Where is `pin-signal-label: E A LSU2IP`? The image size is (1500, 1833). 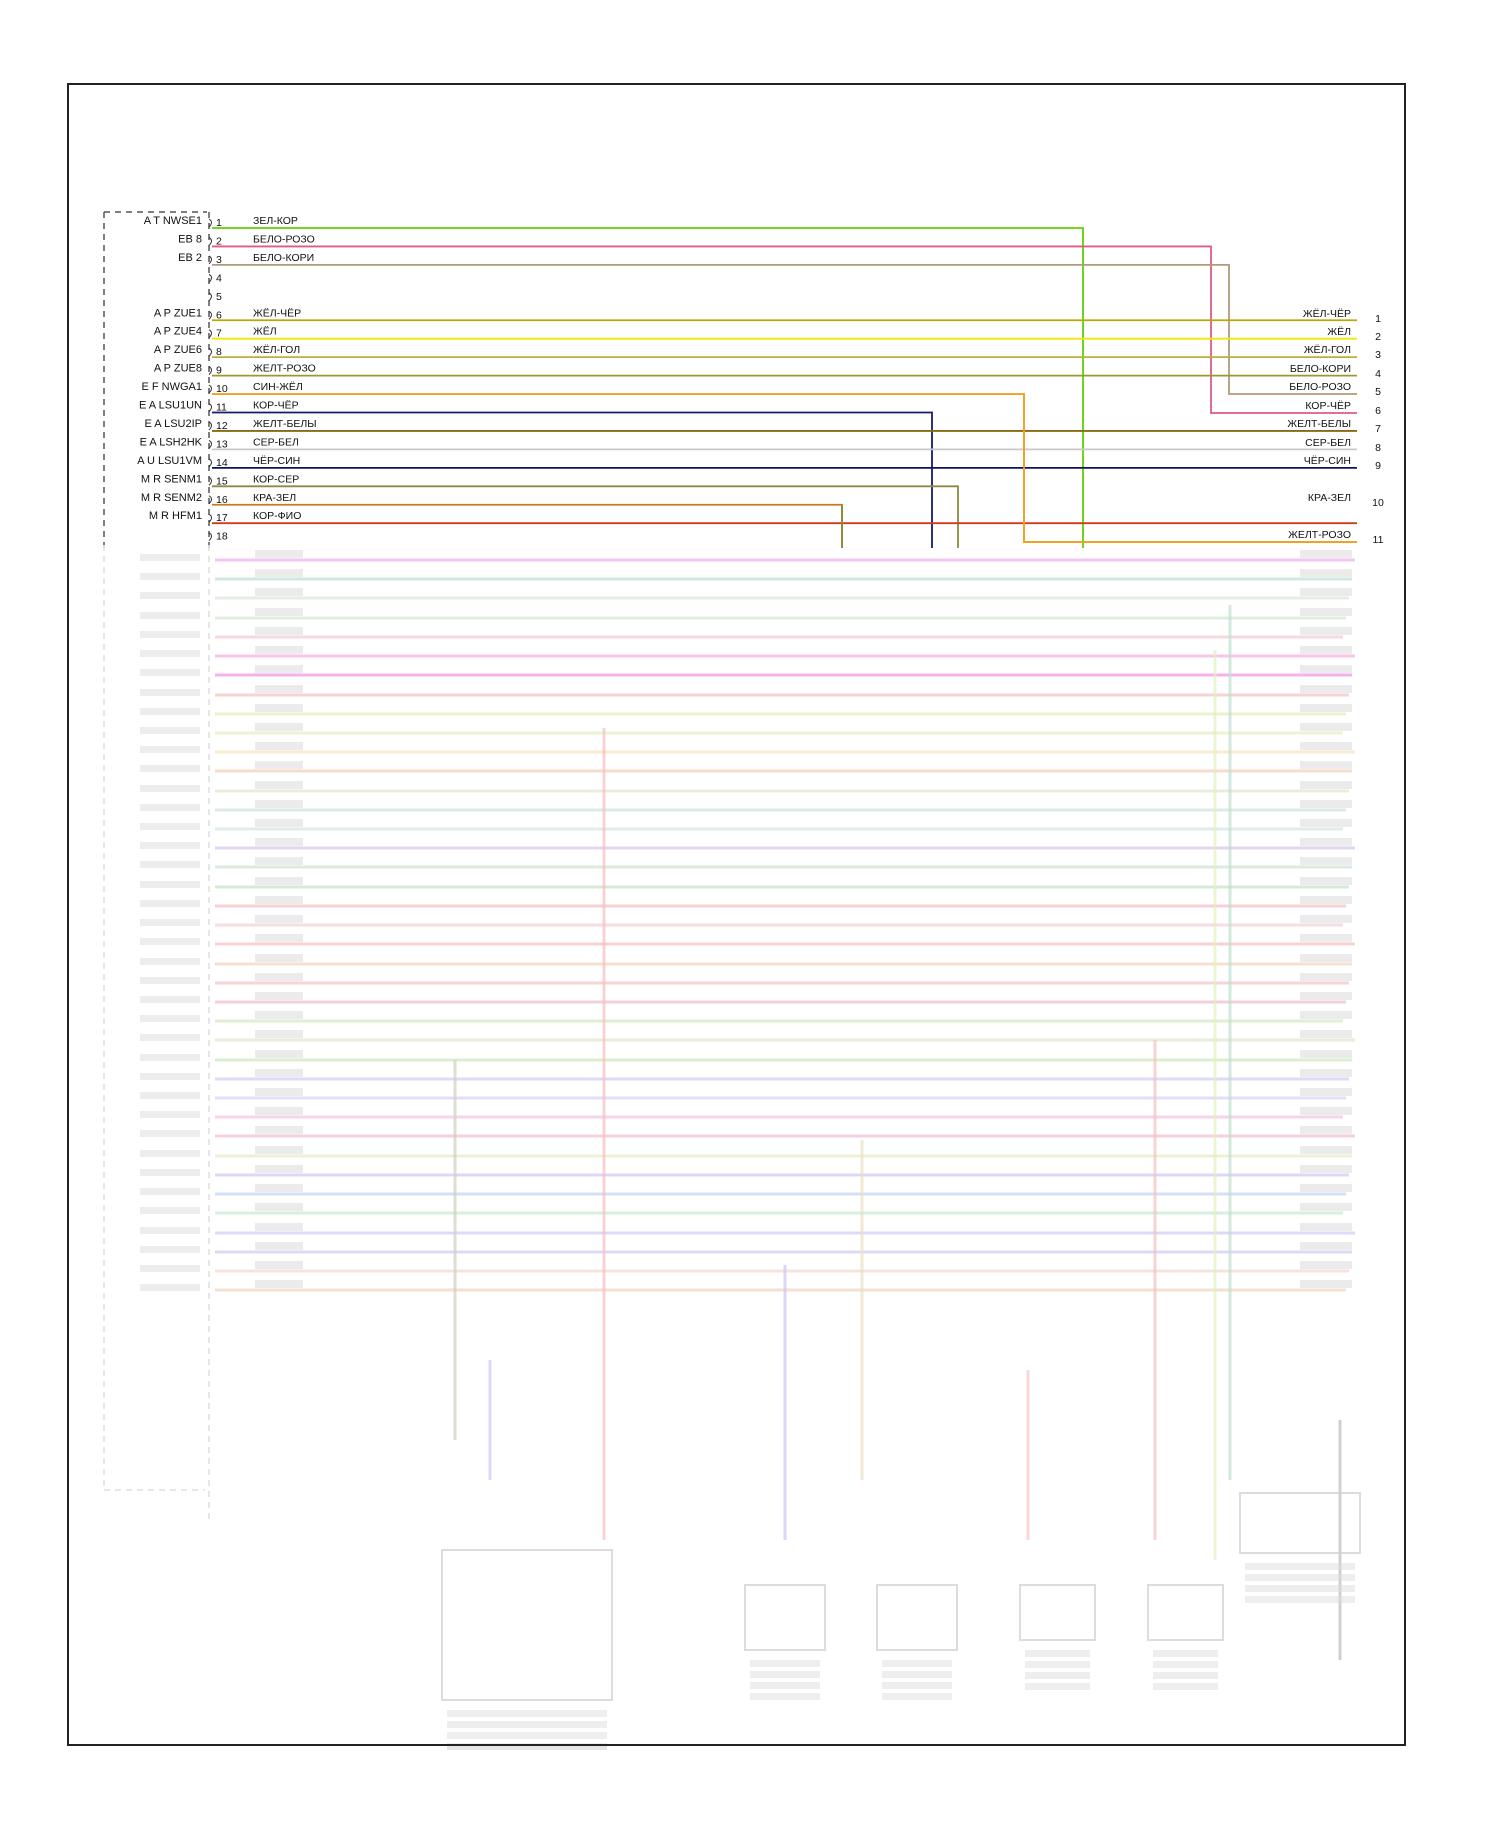
pin-signal-label: E A LSU2IP is located at coordinates (173, 424).